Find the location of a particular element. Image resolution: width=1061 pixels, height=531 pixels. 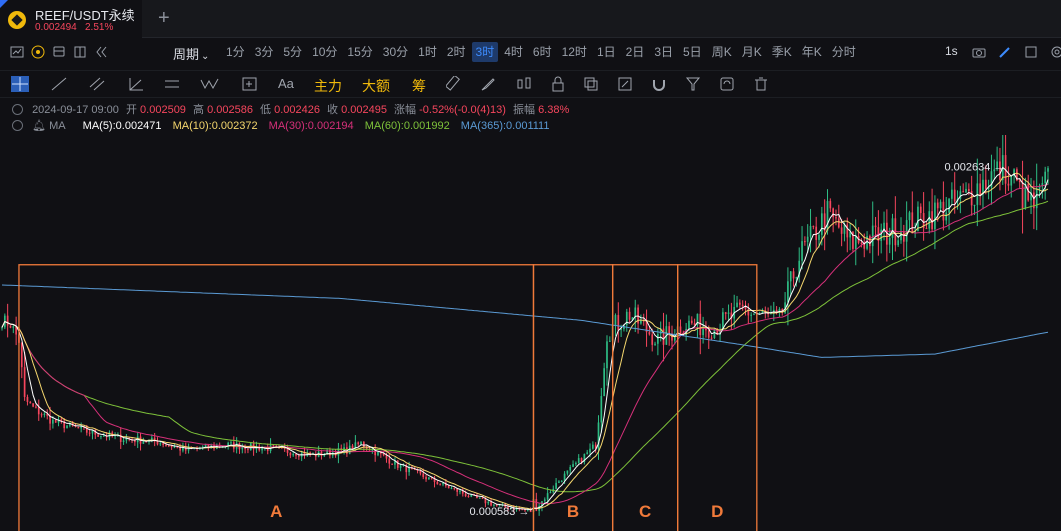

camera-icon is located at coordinates (979, 52).